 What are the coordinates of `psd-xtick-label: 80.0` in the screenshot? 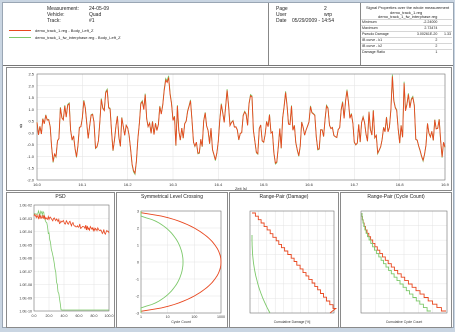 It's located at (94, 316).